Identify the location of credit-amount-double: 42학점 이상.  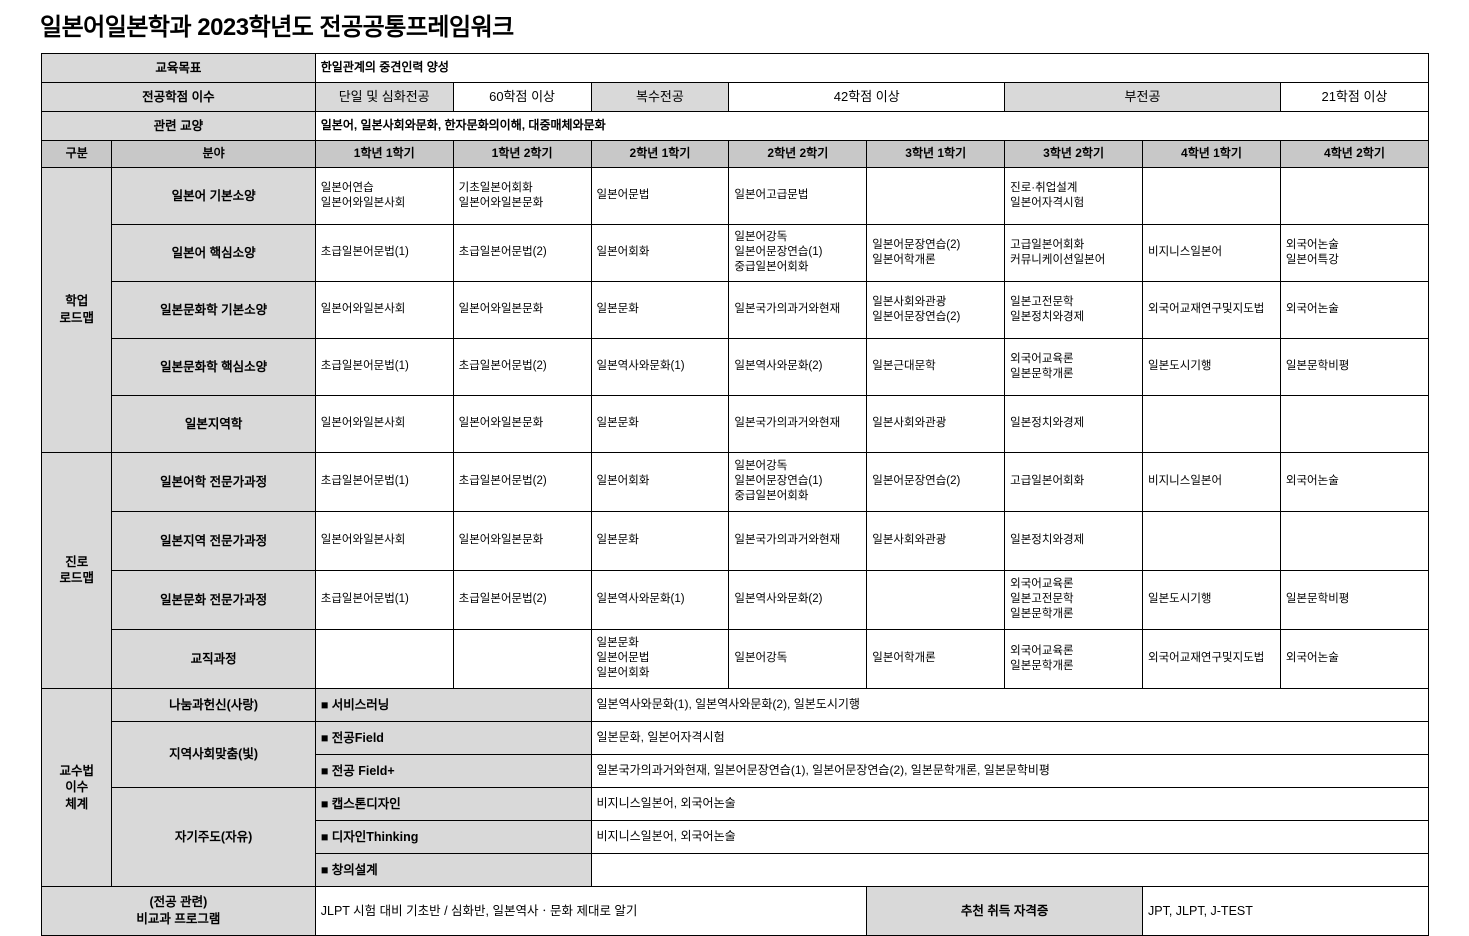
(867, 96).